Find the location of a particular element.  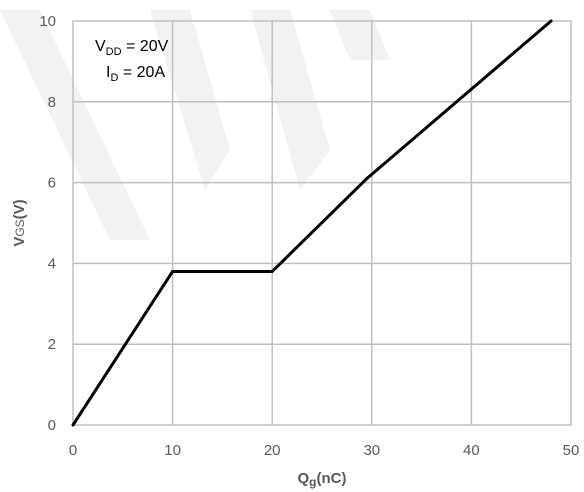

x-tick-label: 50 is located at coordinates (571, 450).